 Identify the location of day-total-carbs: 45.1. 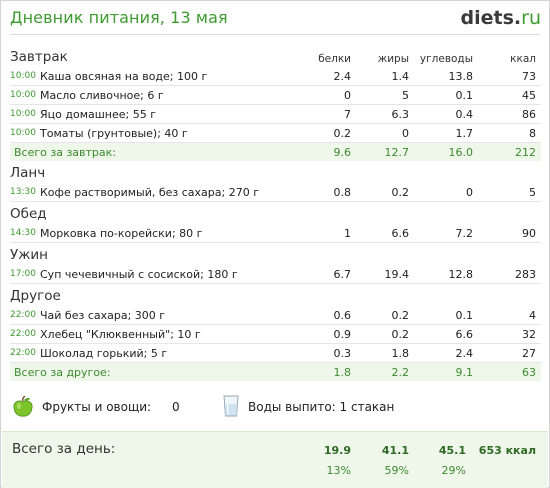
(452, 450).